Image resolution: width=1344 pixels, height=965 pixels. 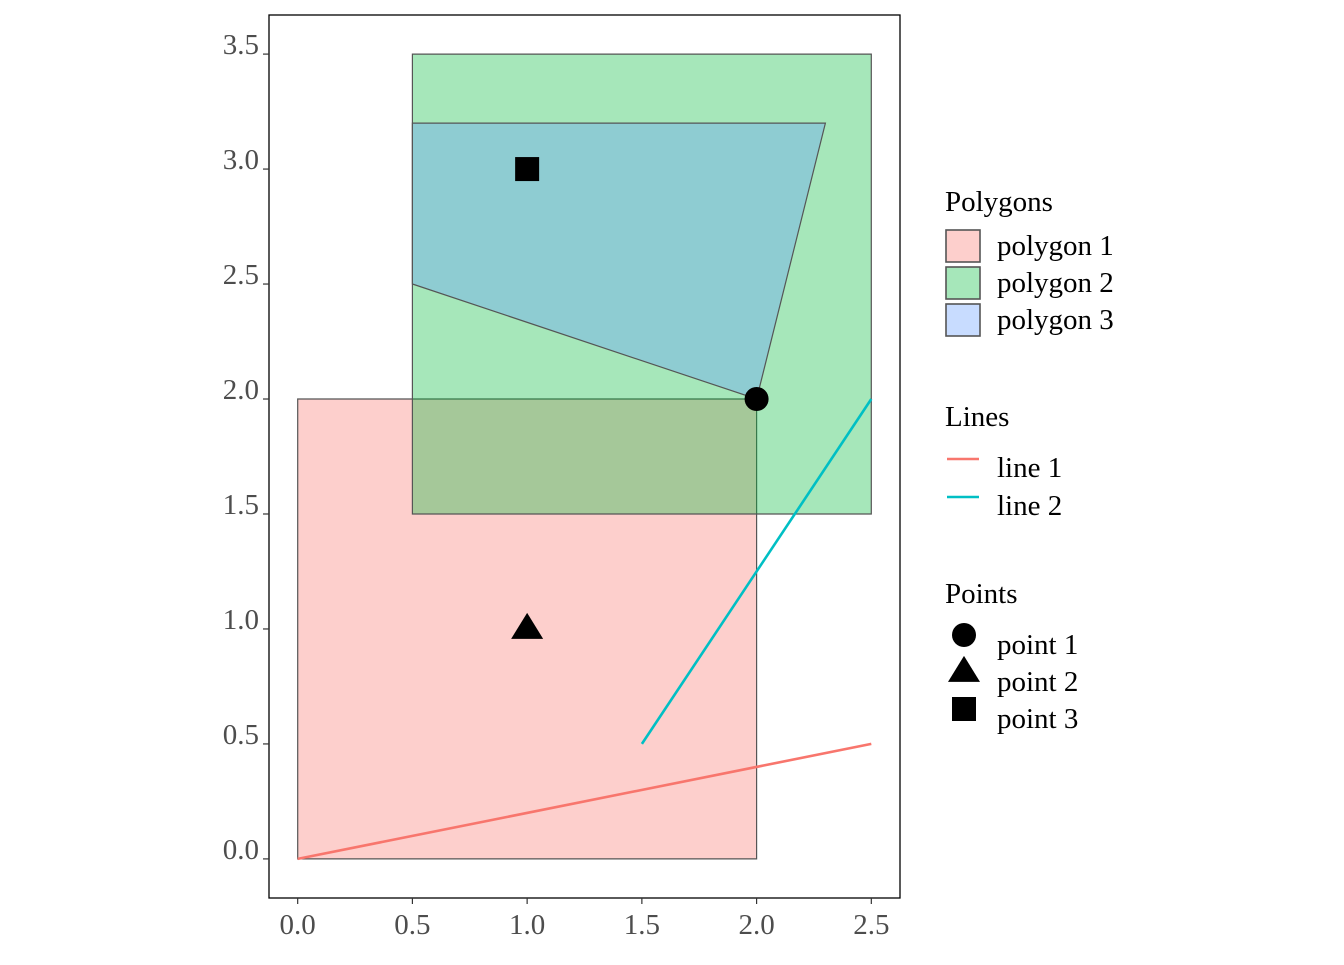 I want to click on y-tick-label: 0.0, so click(x=241, y=850).